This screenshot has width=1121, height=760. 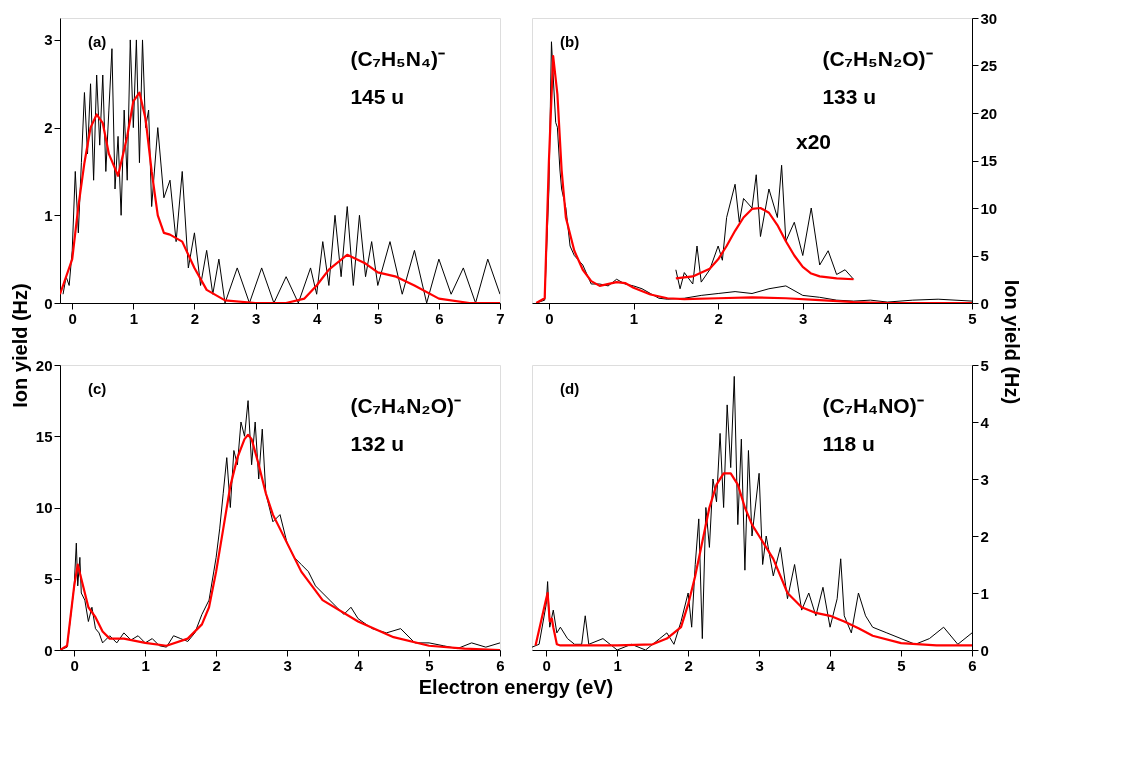 What do you see at coordinates (848, 443) in the screenshot?
I see `annotation: 118 u` at bounding box center [848, 443].